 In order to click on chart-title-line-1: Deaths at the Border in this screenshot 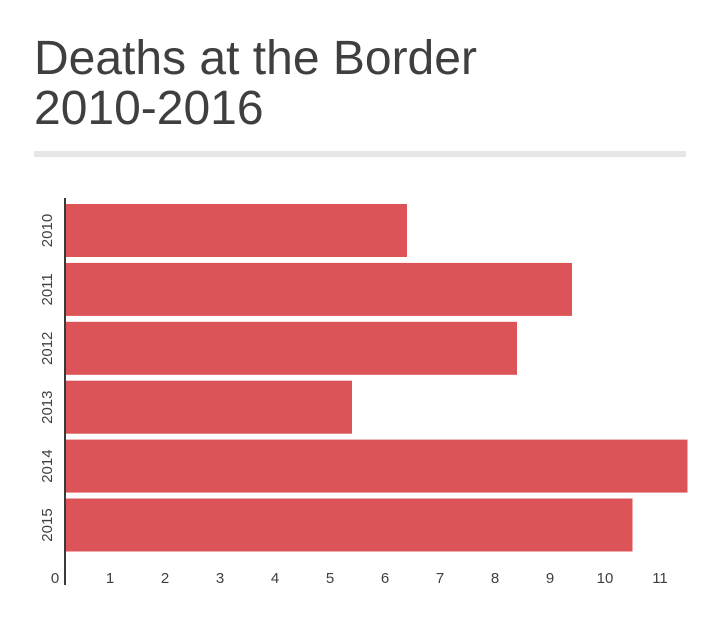, I will do `click(255, 58)`.